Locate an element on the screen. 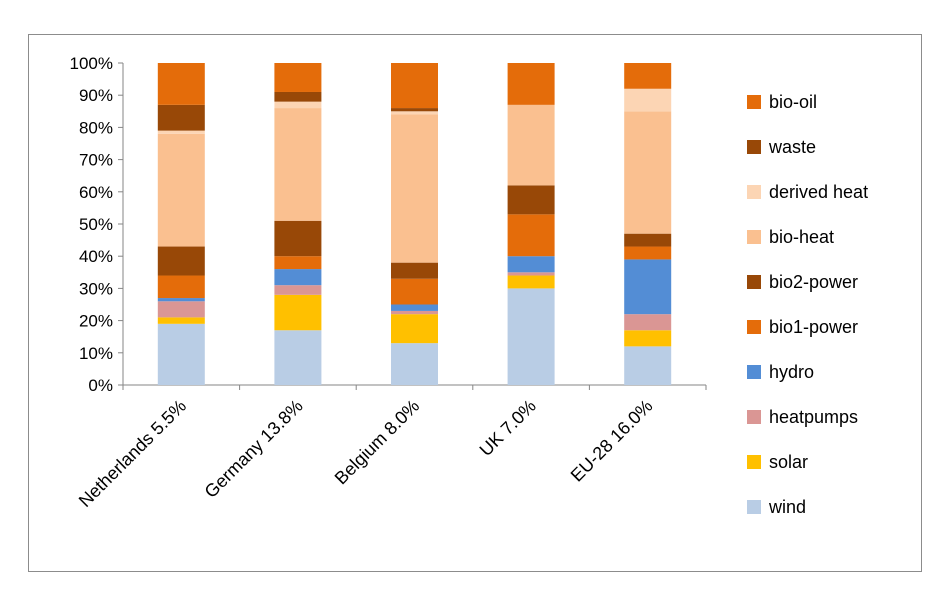  legend-swatch-derived-heat is located at coordinates (754, 192).